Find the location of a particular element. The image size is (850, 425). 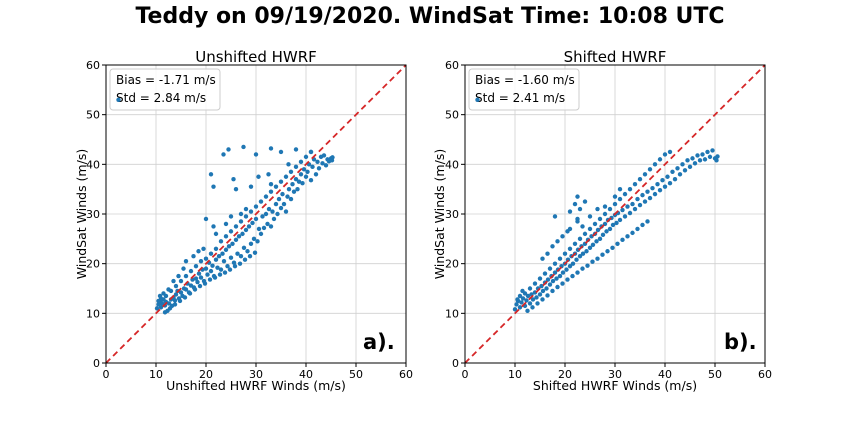

panel-b-ytick-label: 60 is located at coordinates (452, 65).